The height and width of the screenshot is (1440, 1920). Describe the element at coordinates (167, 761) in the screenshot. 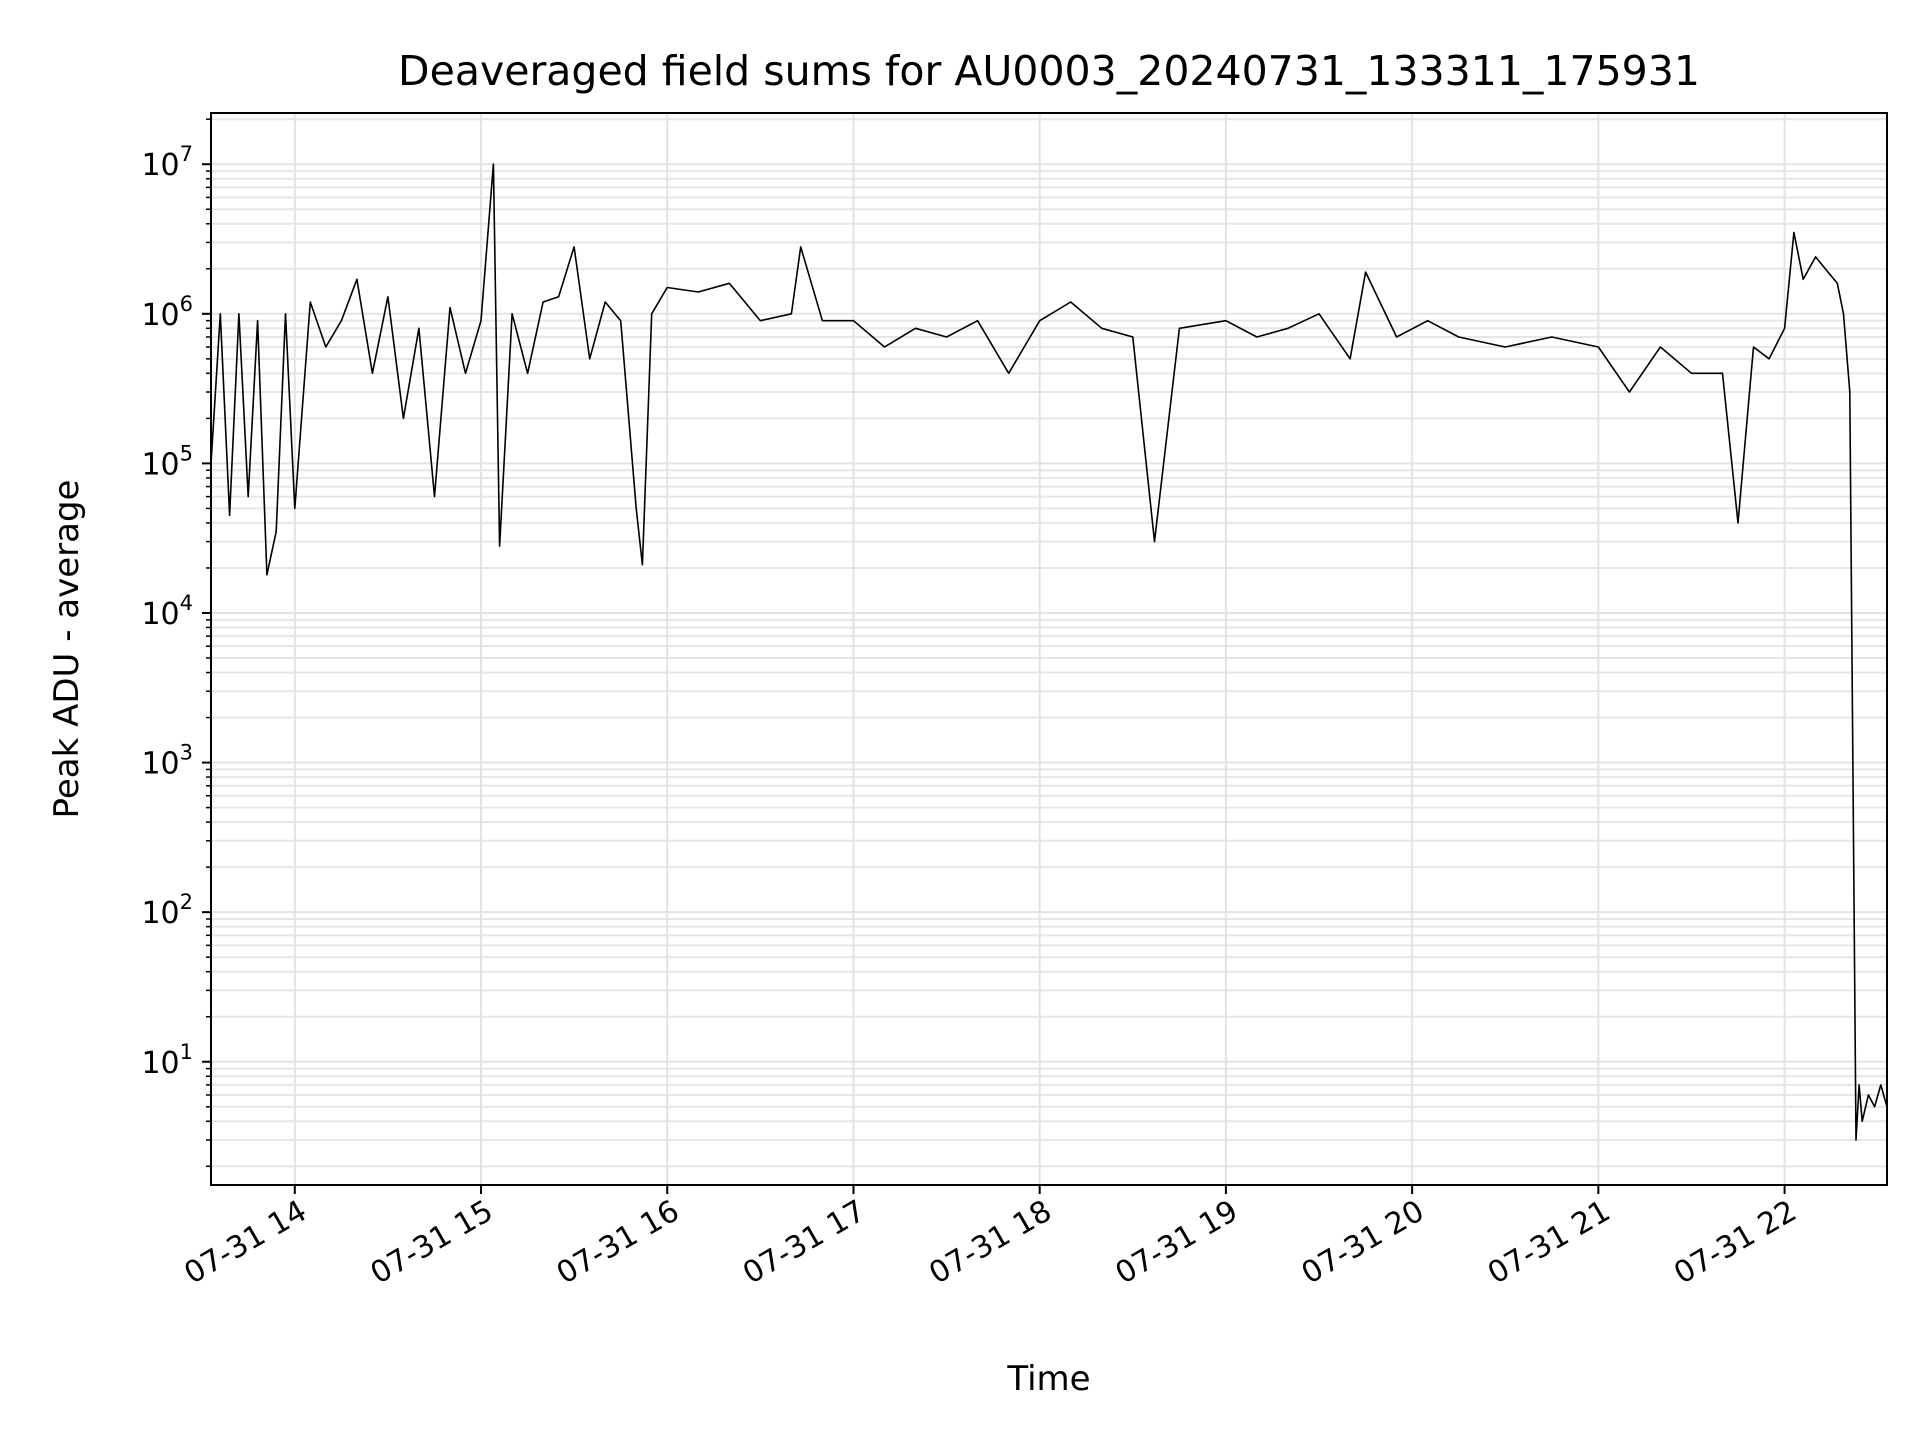

I see `y-tick-label: 10³` at that location.